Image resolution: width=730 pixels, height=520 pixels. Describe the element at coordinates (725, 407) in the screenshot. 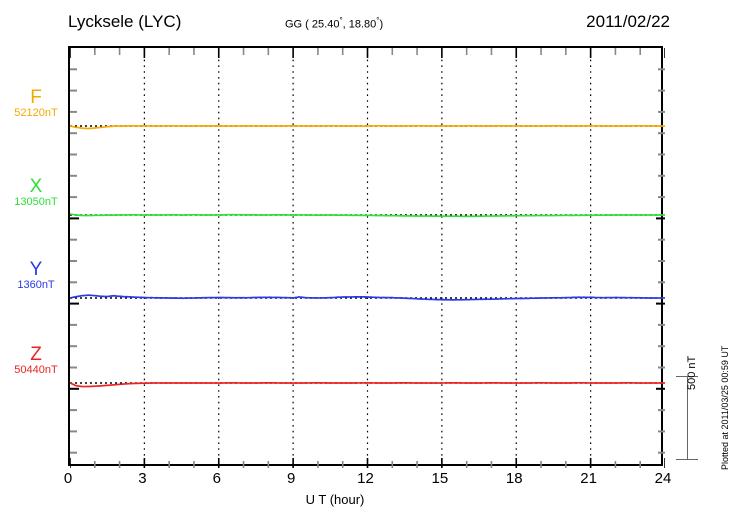

I see `plotted-at-timestamp: Plotted at 2011/03/25 00:59 UT` at that location.